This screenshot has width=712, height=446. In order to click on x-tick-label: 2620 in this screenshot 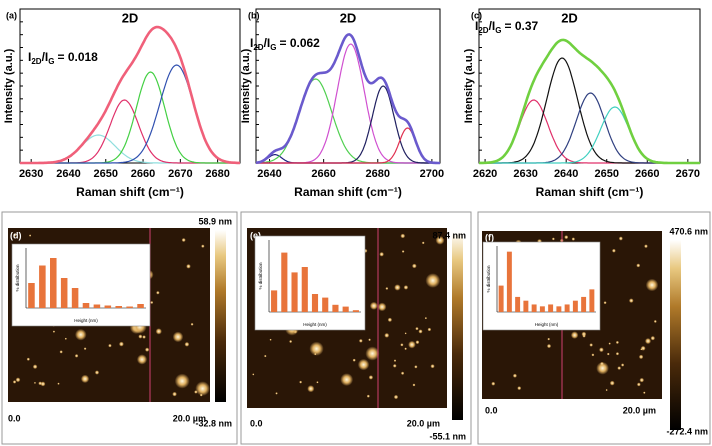, I will do `click(485, 174)`.